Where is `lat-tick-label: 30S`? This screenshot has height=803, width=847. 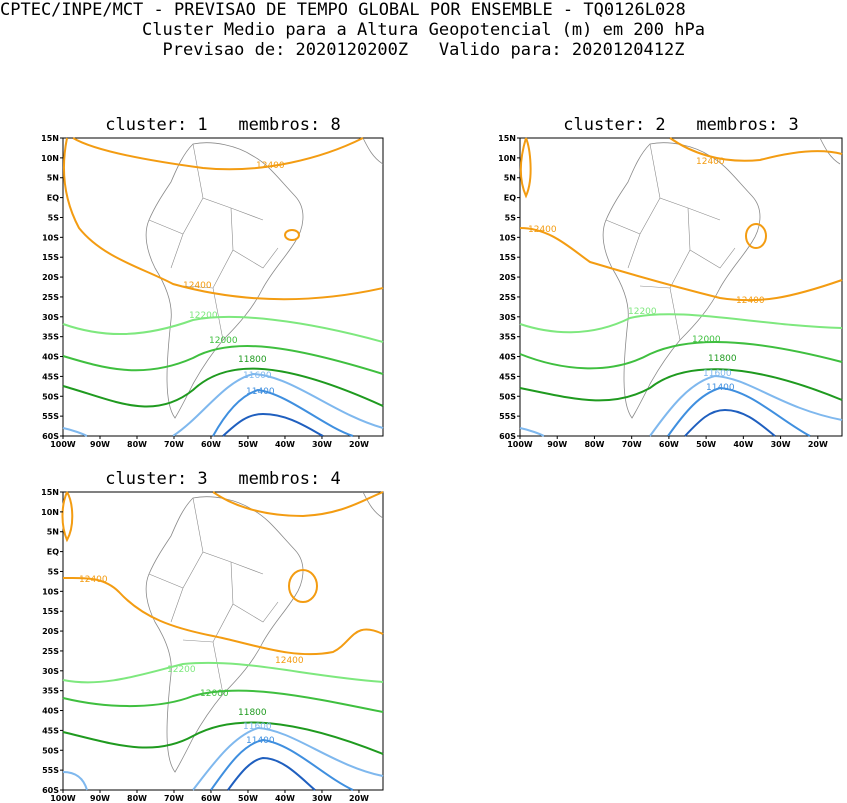
lat-tick-label: 30S is located at coordinates (507, 317).